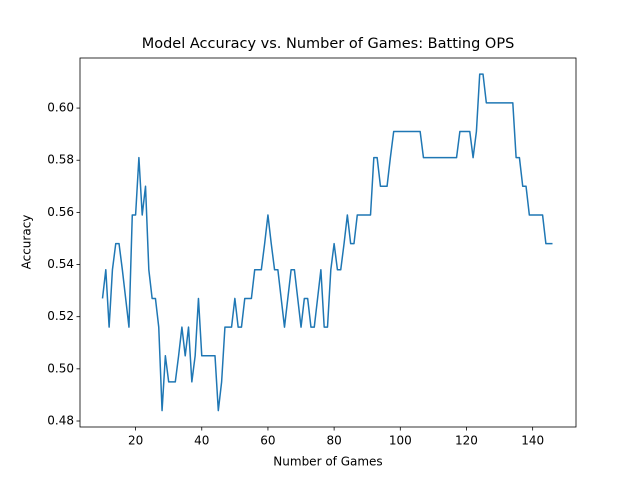  What do you see at coordinates (267, 441) in the screenshot?
I see `x-tick-label: 60` at bounding box center [267, 441].